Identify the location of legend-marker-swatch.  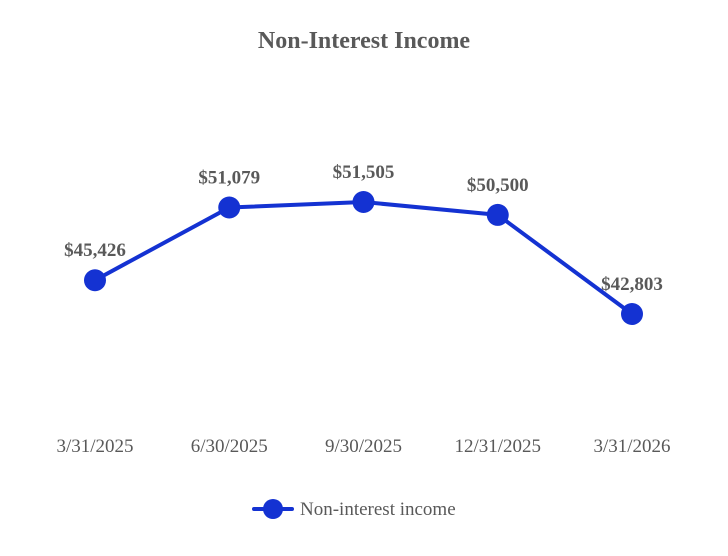
(273, 509).